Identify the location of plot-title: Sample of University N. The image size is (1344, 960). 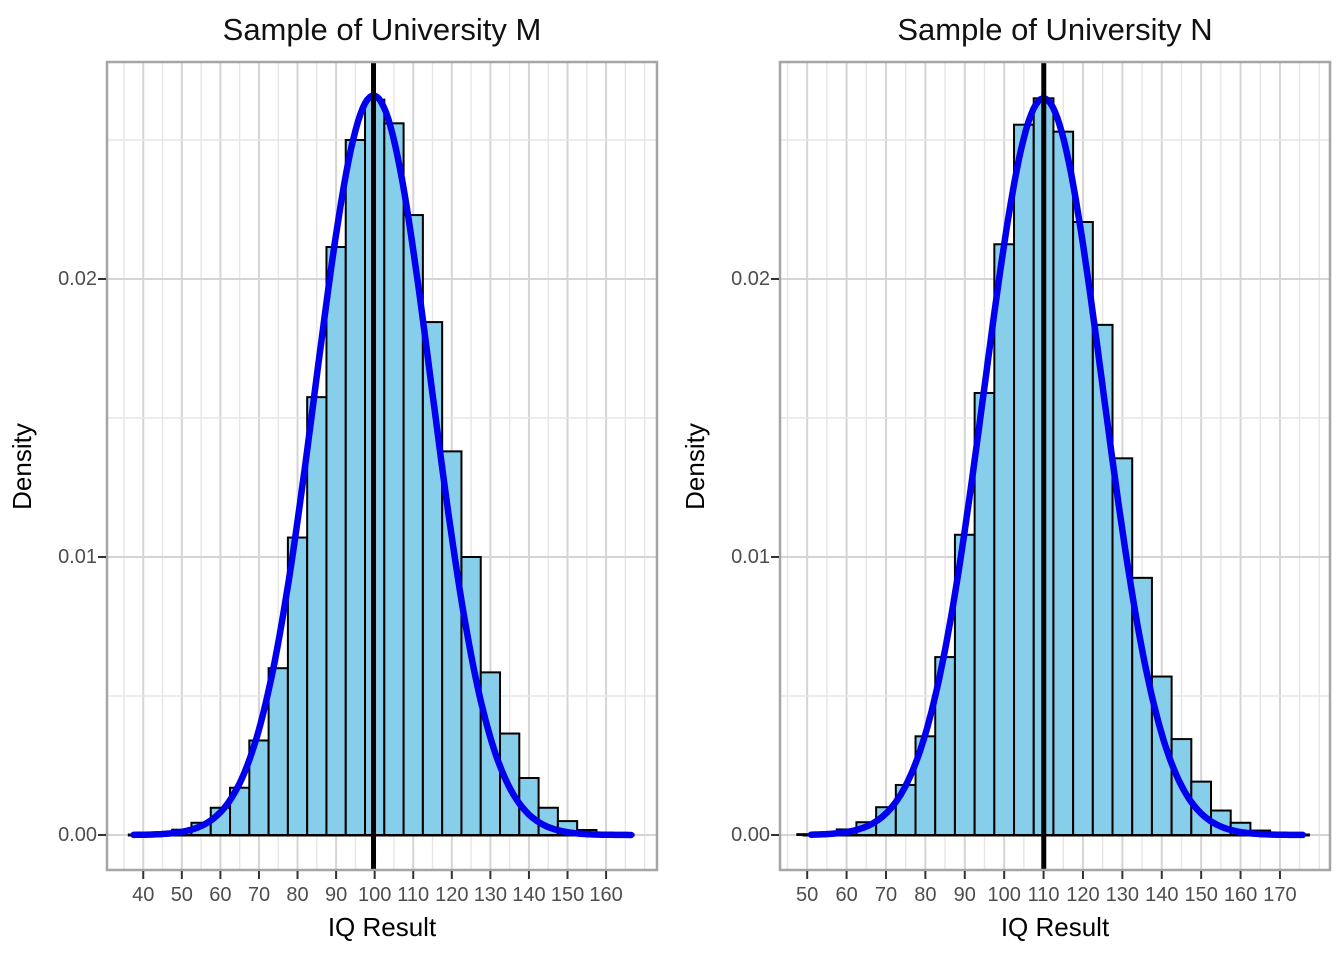
(1055, 29).